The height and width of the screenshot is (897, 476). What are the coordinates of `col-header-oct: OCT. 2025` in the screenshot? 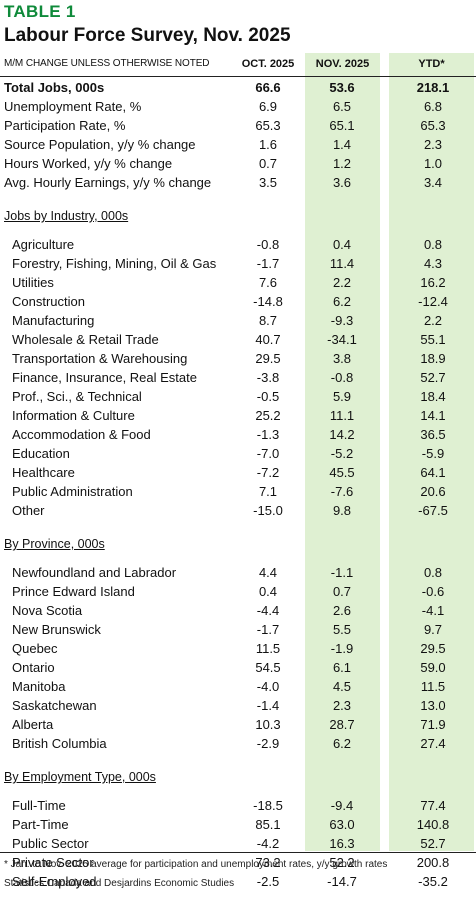 It's located at (268, 64).